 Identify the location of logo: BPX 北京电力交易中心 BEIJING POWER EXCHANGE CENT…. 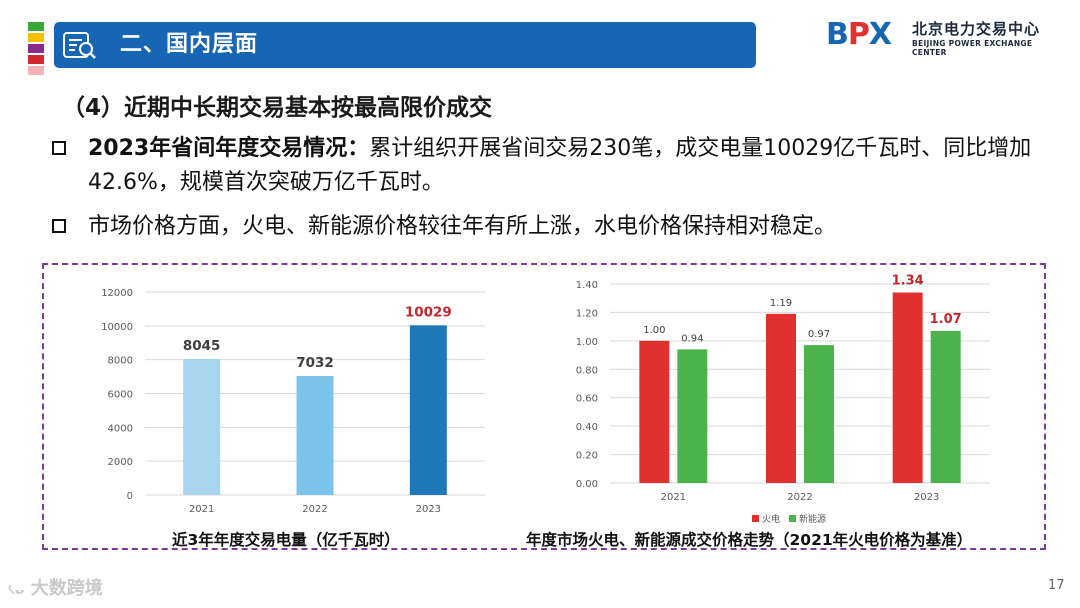
(946, 37).